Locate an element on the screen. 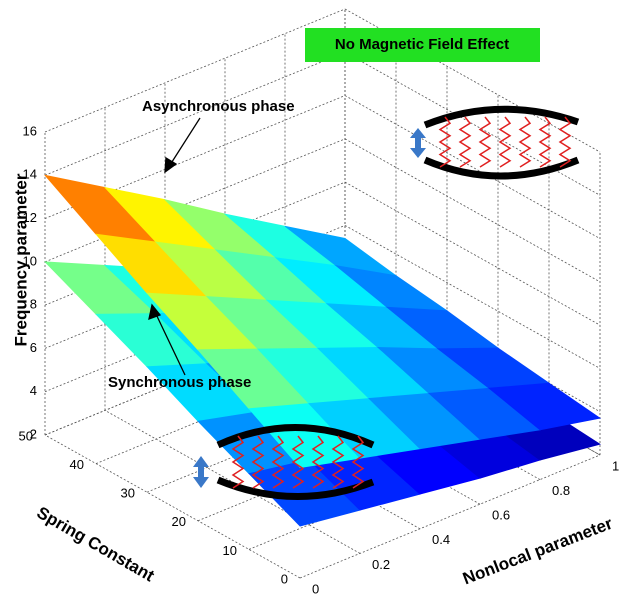  title-box is located at coordinates (422, 45).